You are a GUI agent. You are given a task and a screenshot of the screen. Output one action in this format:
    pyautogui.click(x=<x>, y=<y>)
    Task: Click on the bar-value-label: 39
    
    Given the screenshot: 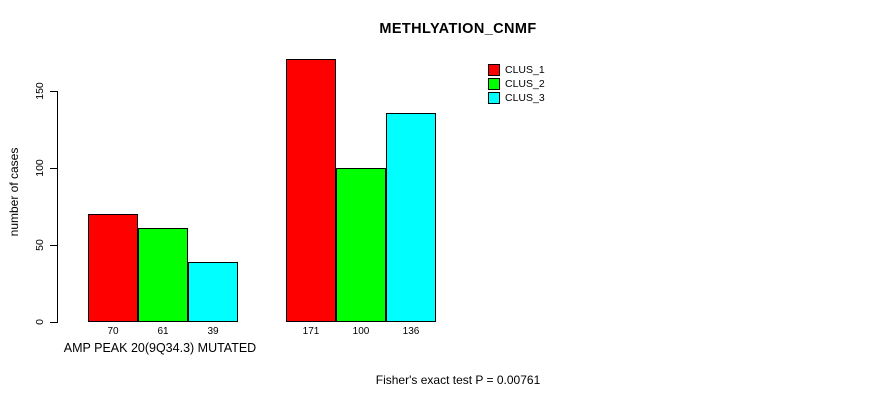 What is the action you would take?
    pyautogui.click(x=213, y=331)
    